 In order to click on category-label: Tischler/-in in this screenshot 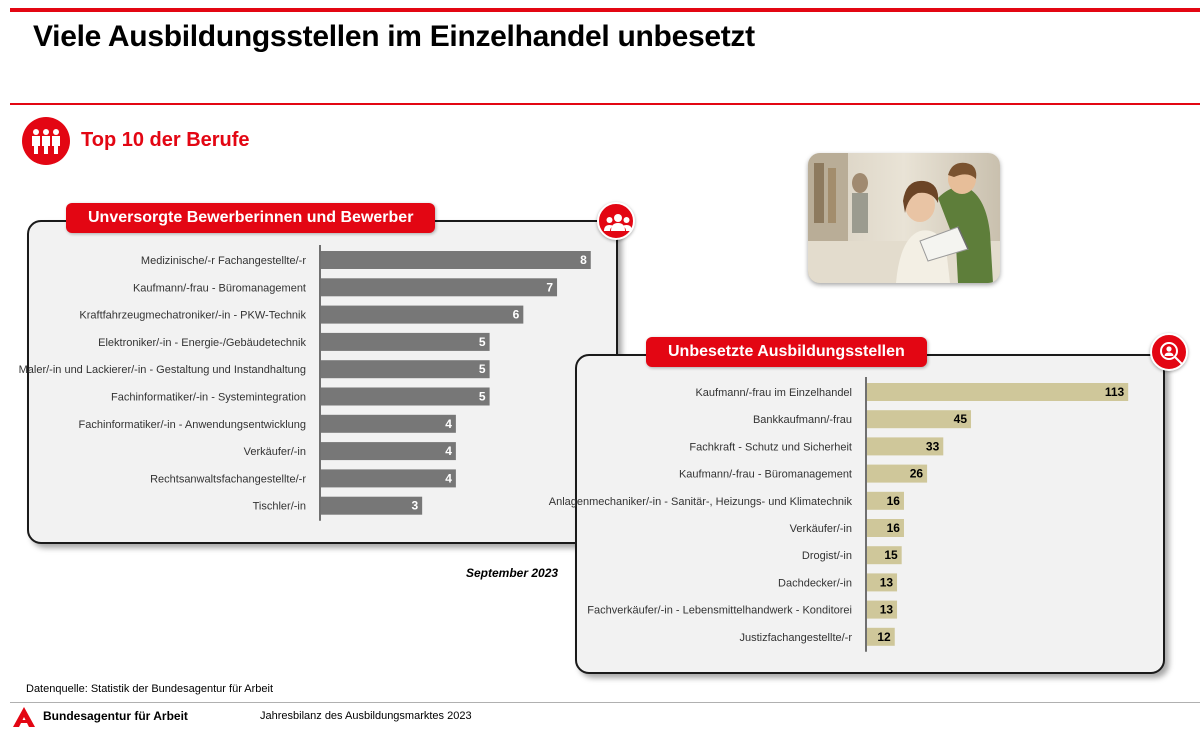, I will do `click(279, 507)`.